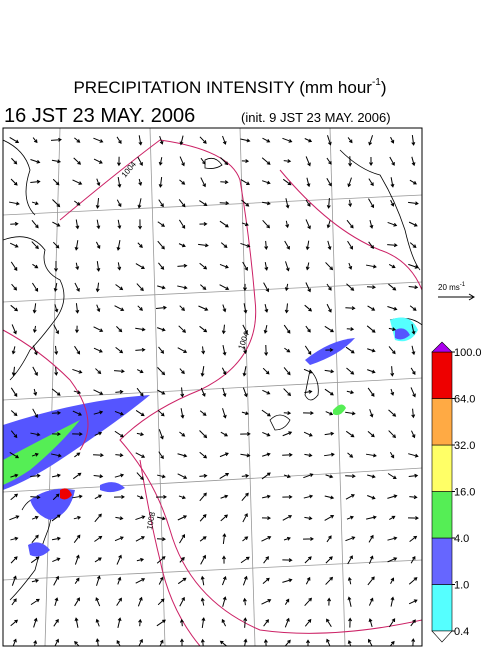 The height and width of the screenshot is (655, 500). What do you see at coordinates (376, 82) in the screenshot?
I see `title-sup: -1` at bounding box center [376, 82].